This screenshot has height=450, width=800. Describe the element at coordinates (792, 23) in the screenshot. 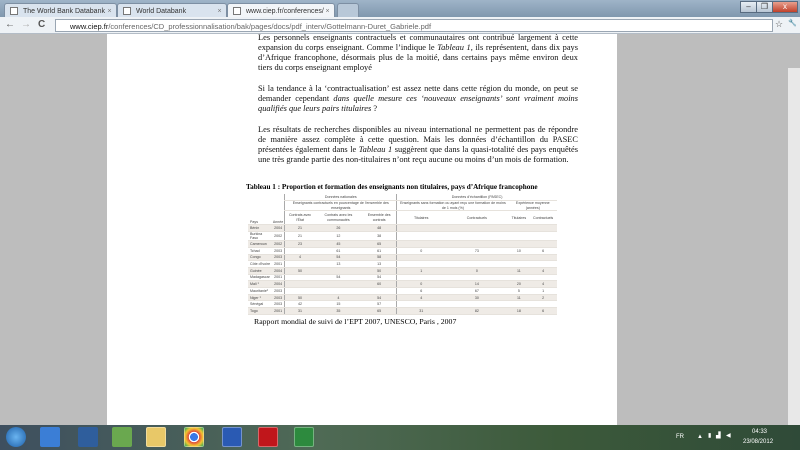

I see `wrench-menu-icon: 🔧` at that location.